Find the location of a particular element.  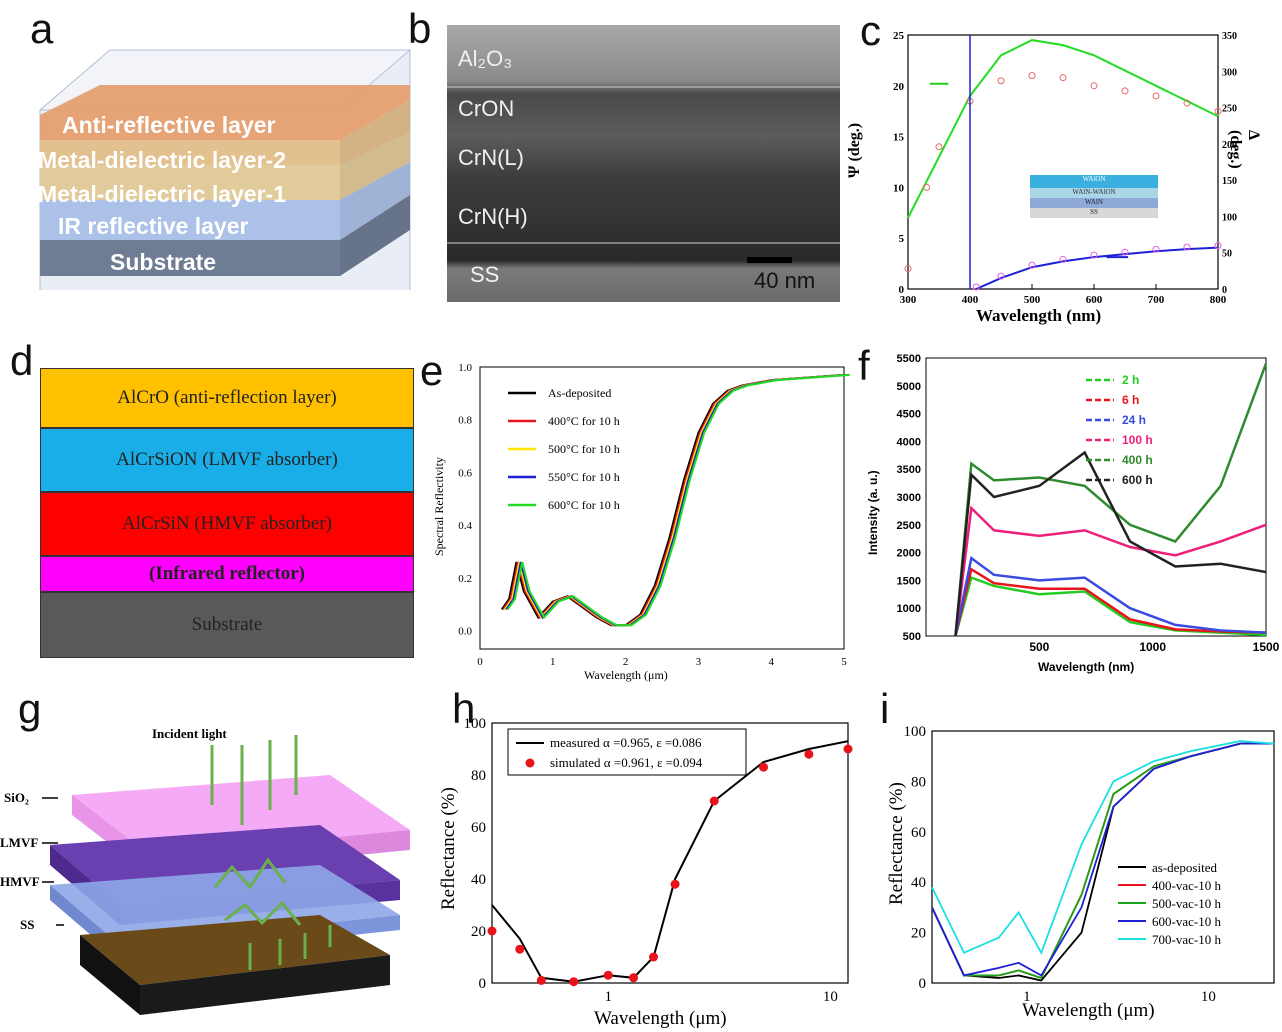

diagram-g-label-sio2: SiO₂ is located at coordinates (16, 797).